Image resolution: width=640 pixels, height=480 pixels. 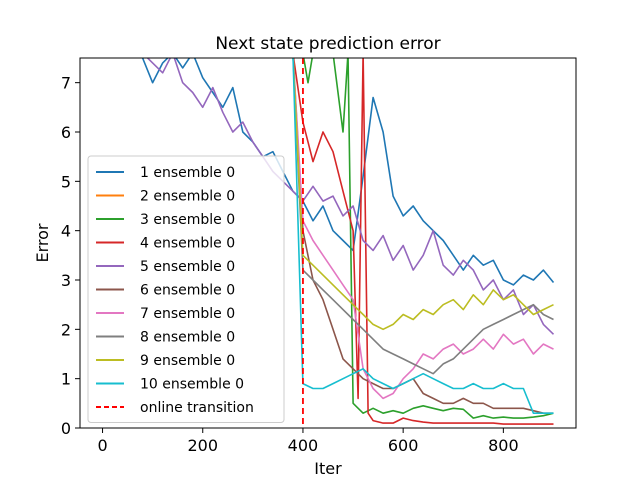 I want to click on y-tick-label: 4, so click(x=66, y=231).